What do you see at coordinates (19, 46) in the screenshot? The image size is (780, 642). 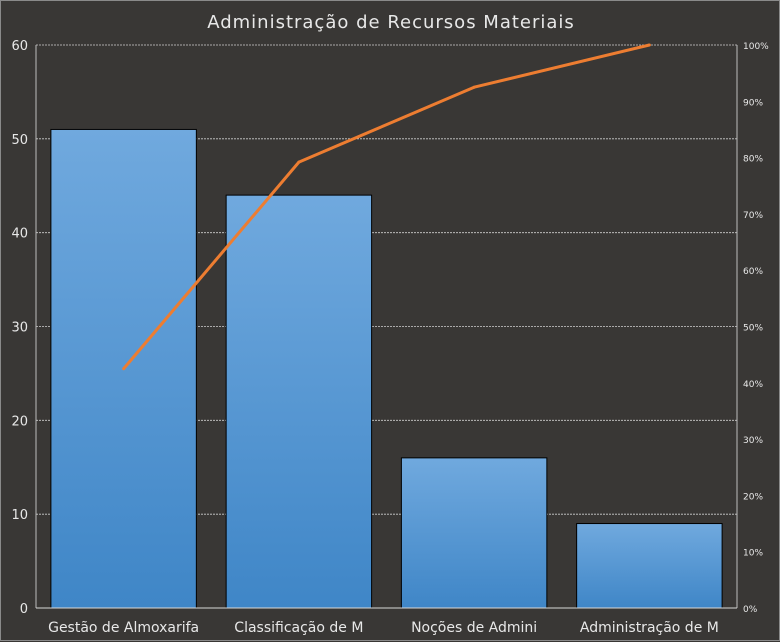 I see `y-tick-label: 60` at bounding box center [19, 46].